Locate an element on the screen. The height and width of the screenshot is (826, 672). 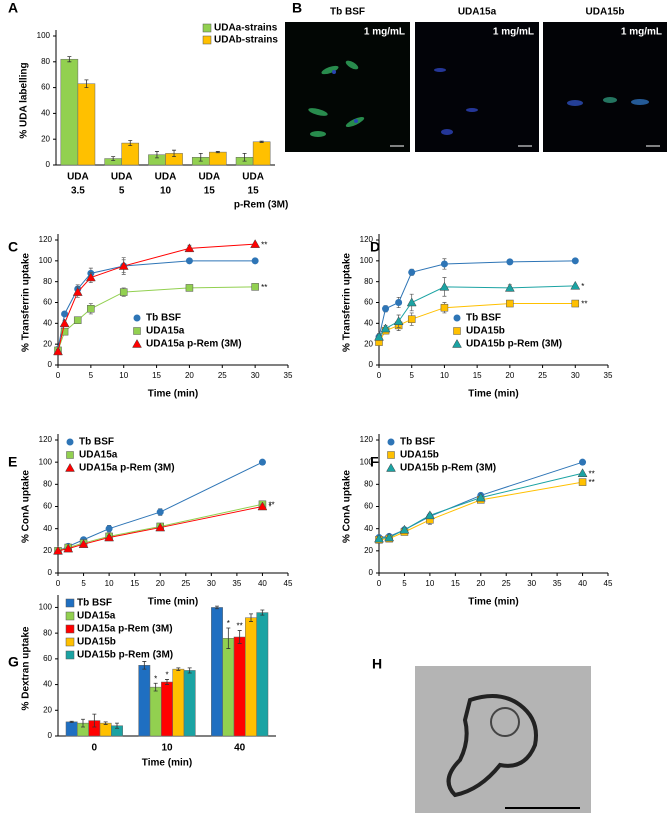
y-tick-label: 0 is located at coordinates (371, 364).